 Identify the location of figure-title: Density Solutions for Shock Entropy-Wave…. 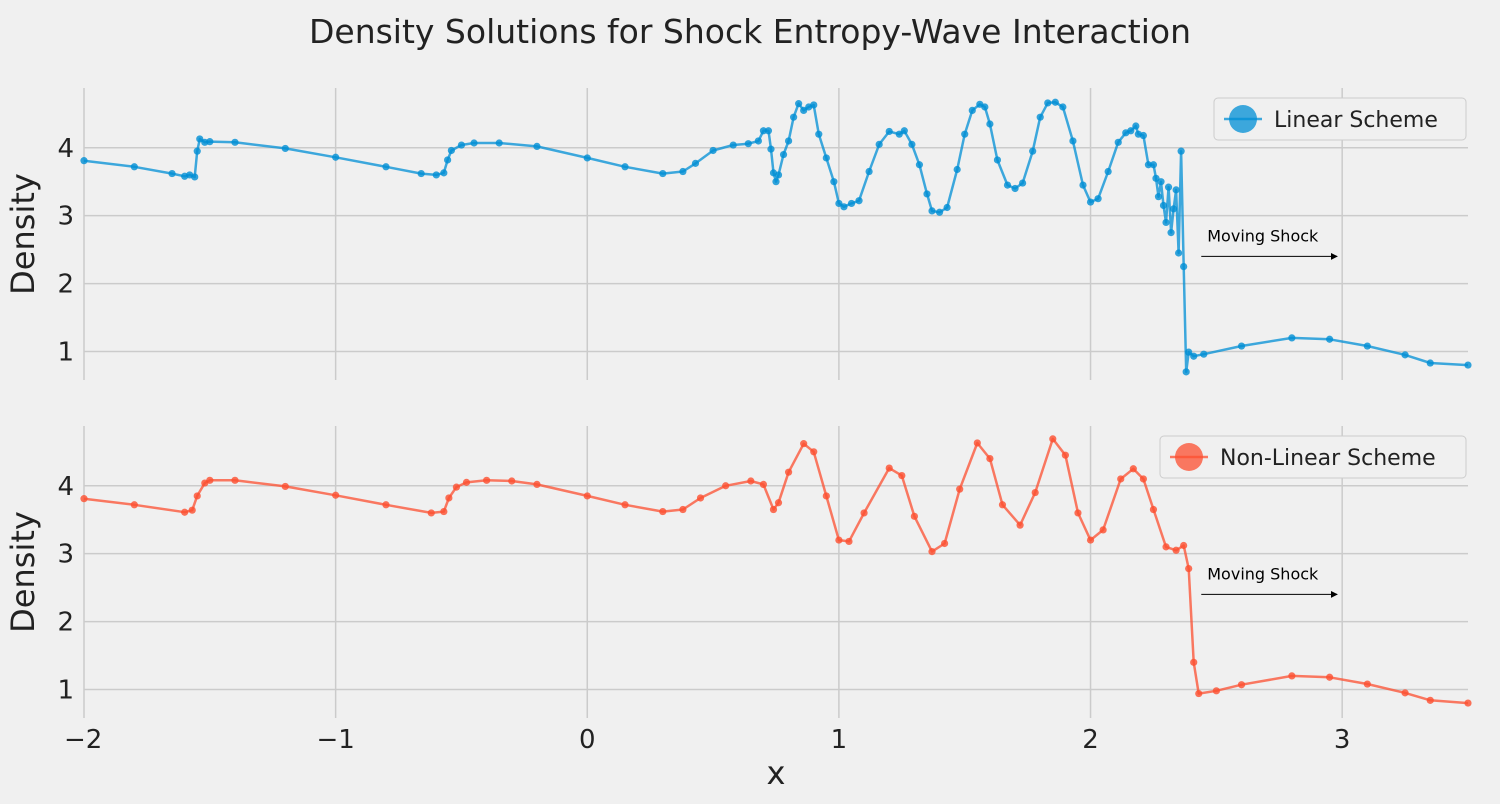
(750, 31).